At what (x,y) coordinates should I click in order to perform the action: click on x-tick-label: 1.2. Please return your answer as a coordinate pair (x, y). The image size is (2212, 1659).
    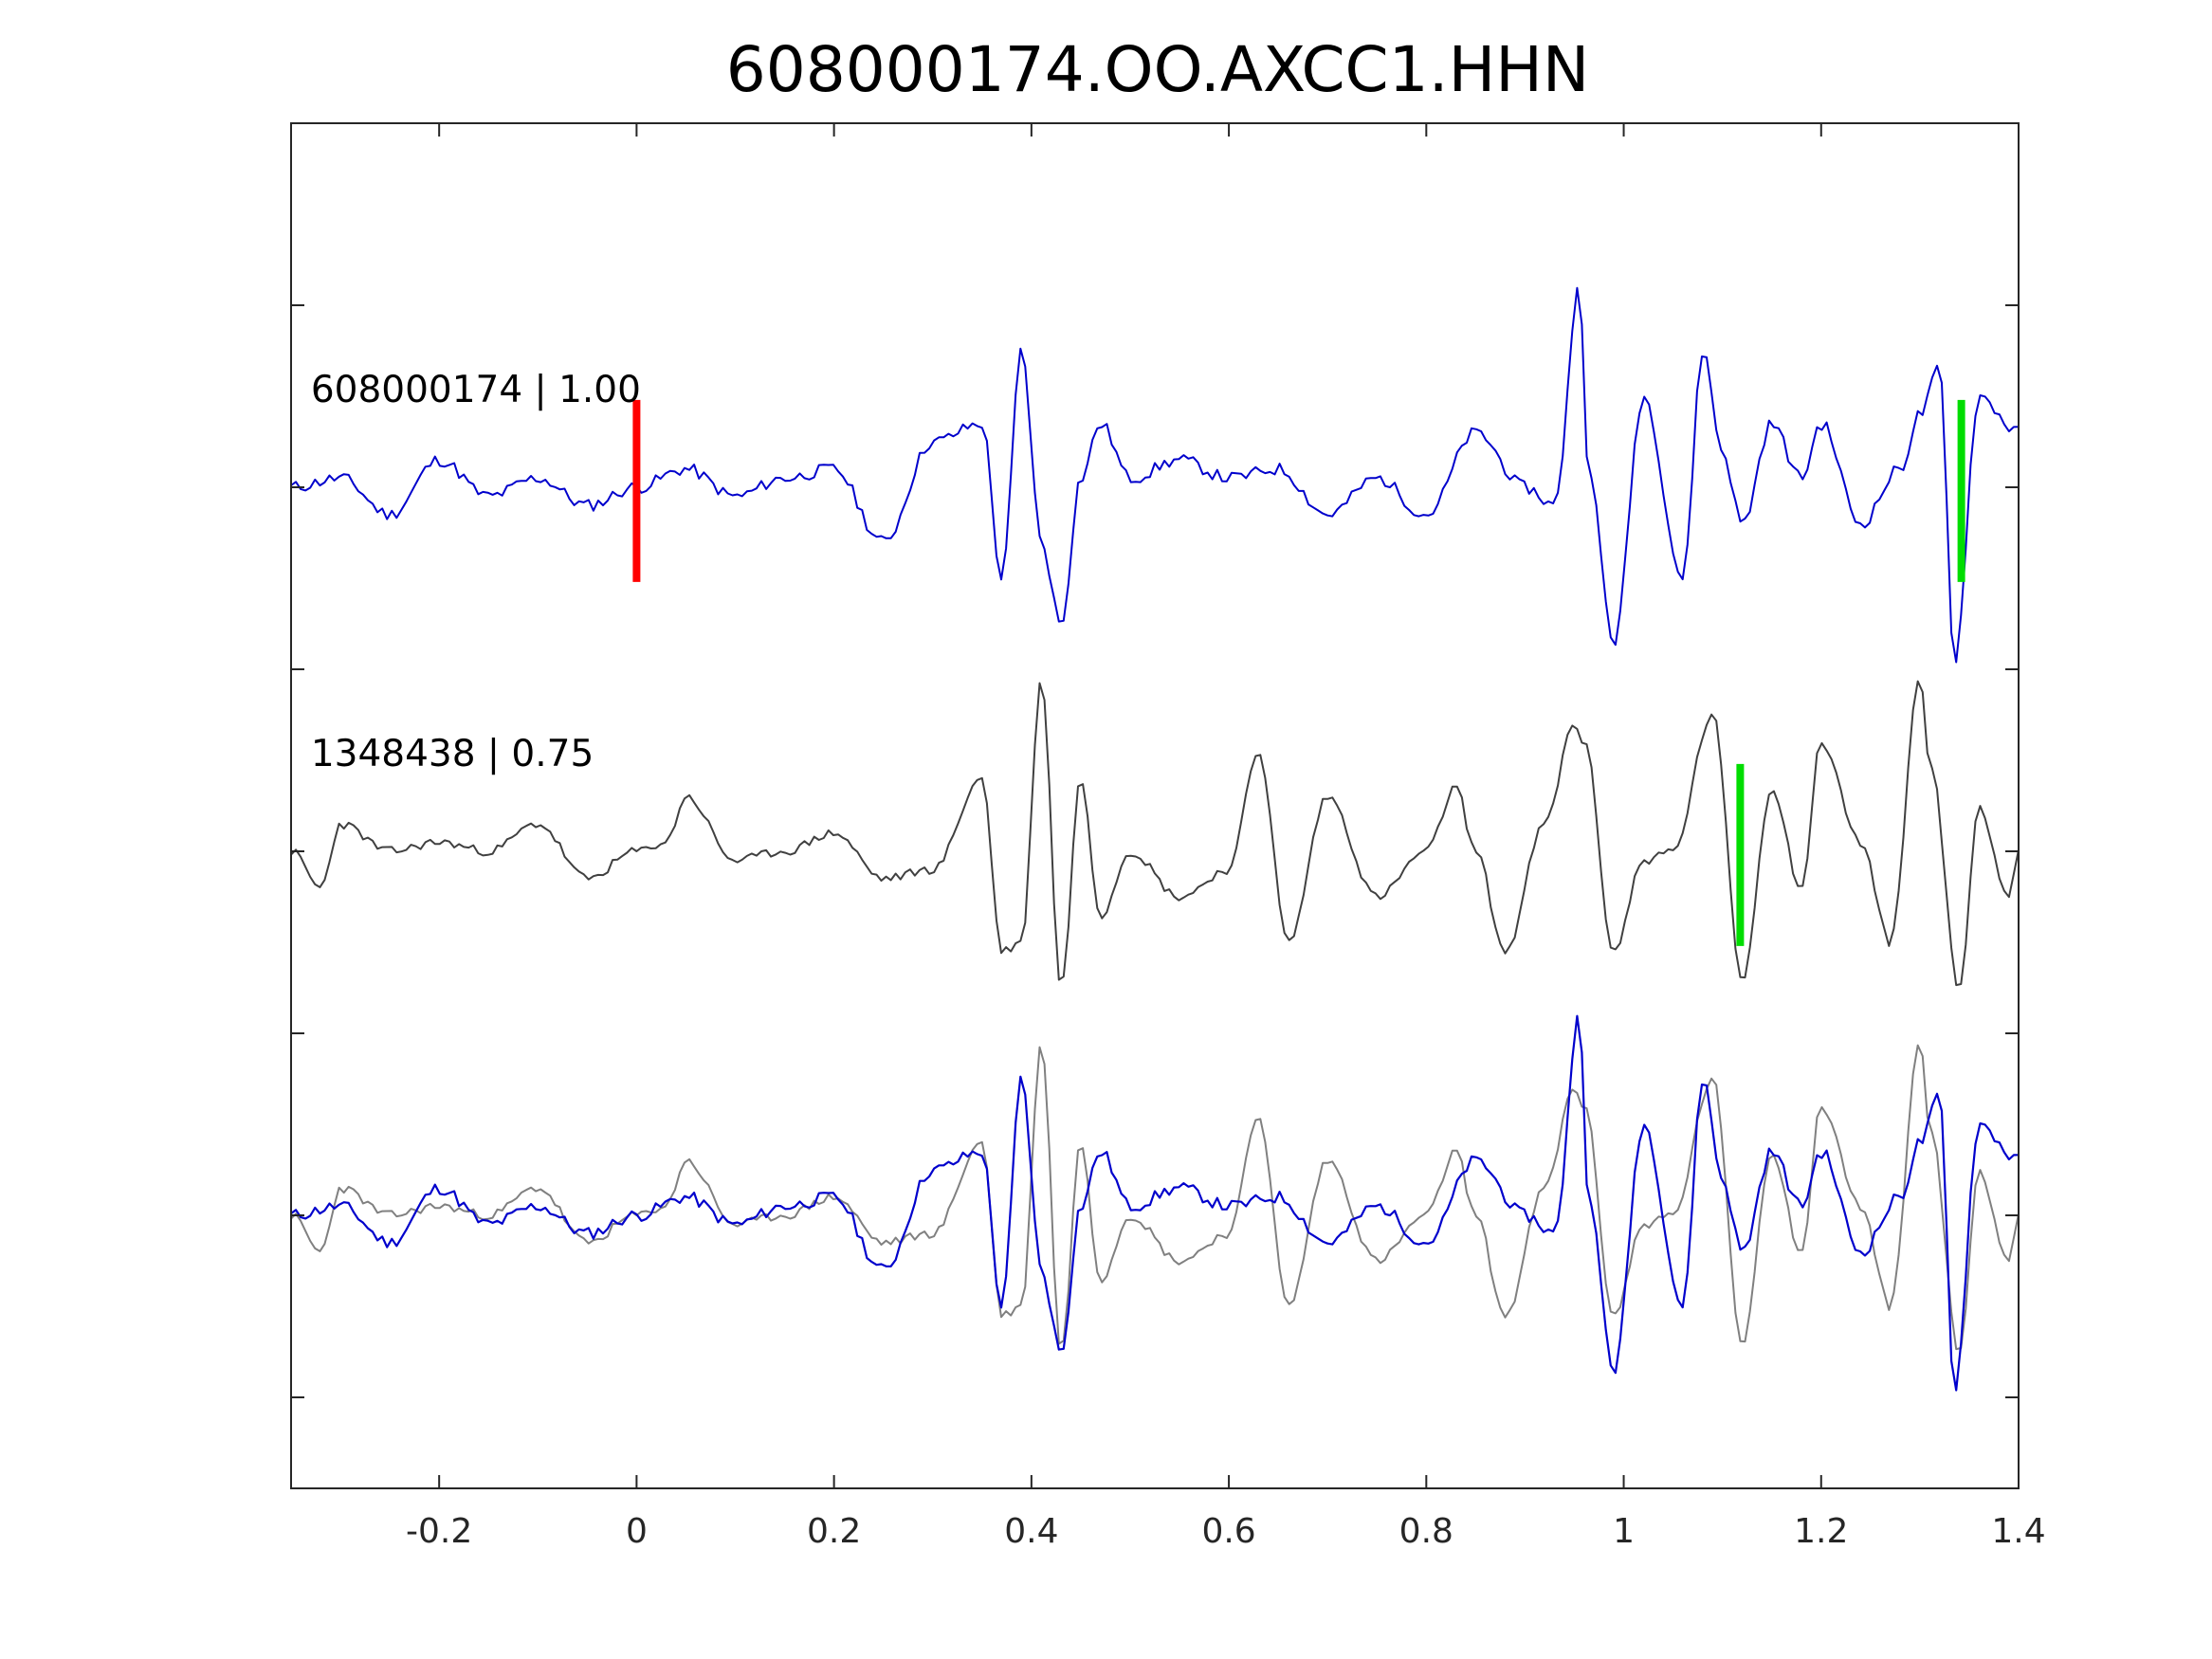
    Looking at the image, I should click on (1821, 1531).